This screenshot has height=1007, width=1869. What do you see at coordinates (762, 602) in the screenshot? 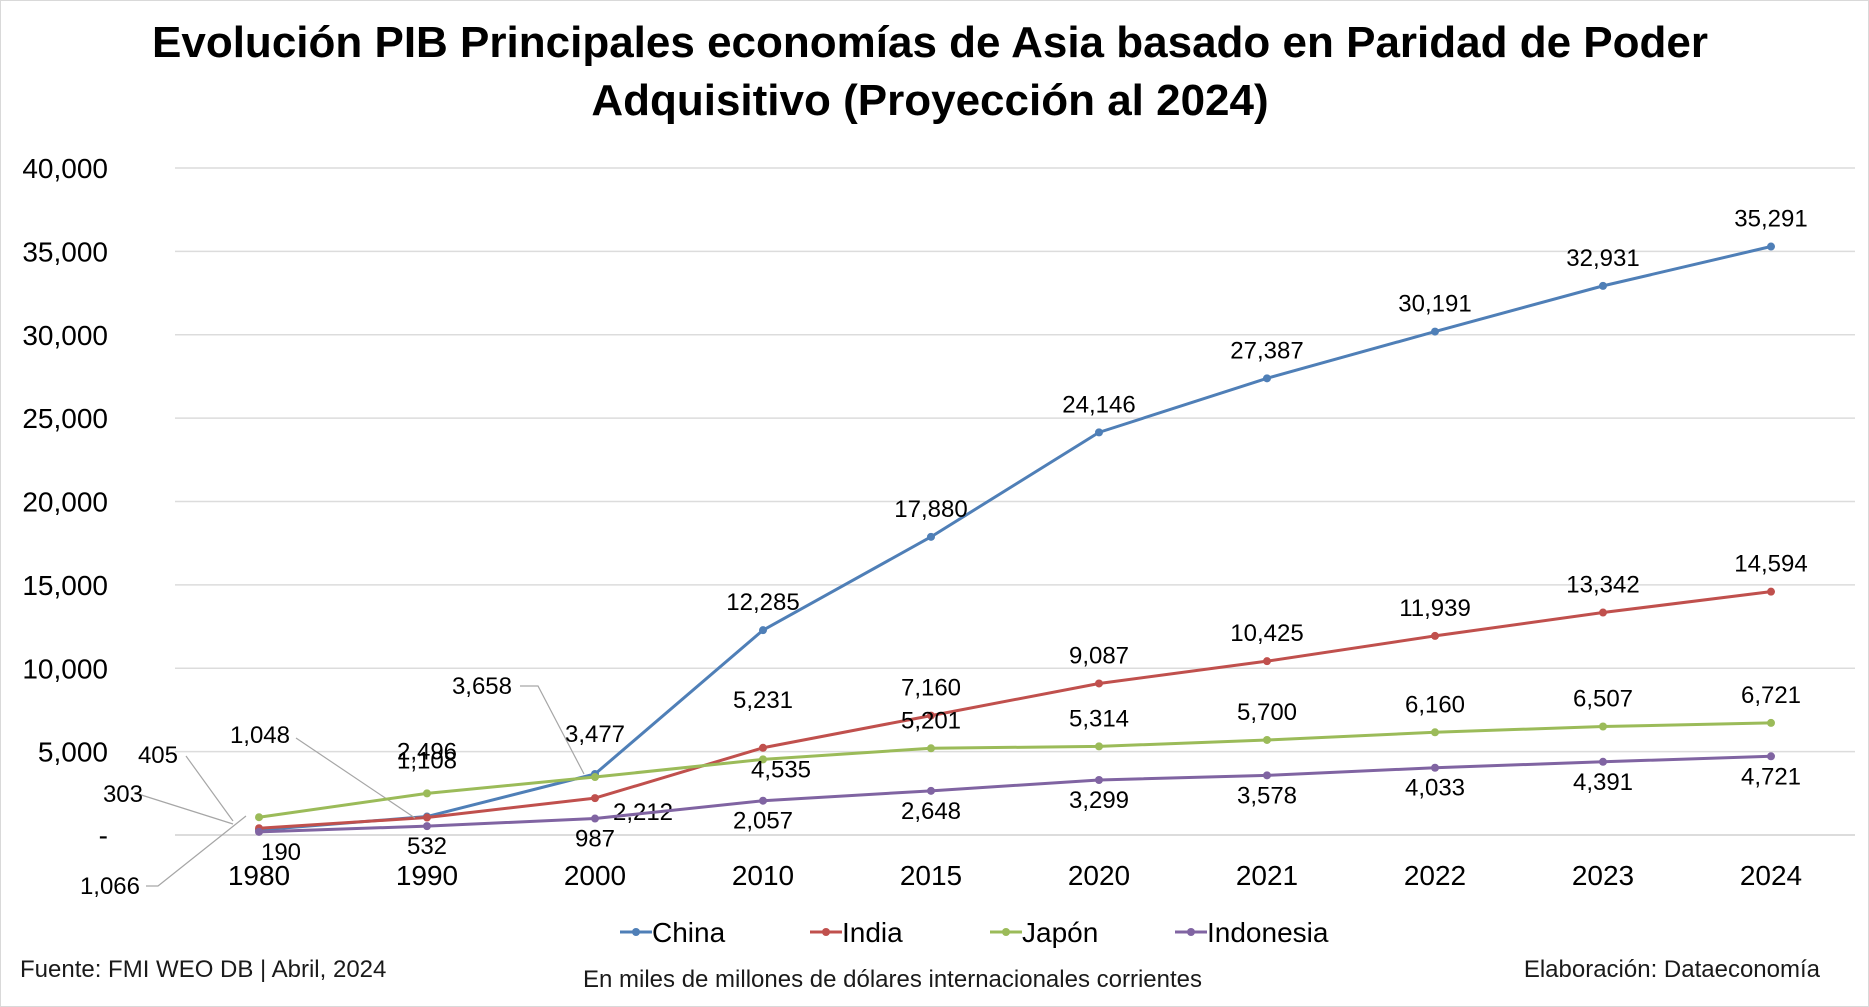
I see `data-label: 12,285` at bounding box center [762, 602].